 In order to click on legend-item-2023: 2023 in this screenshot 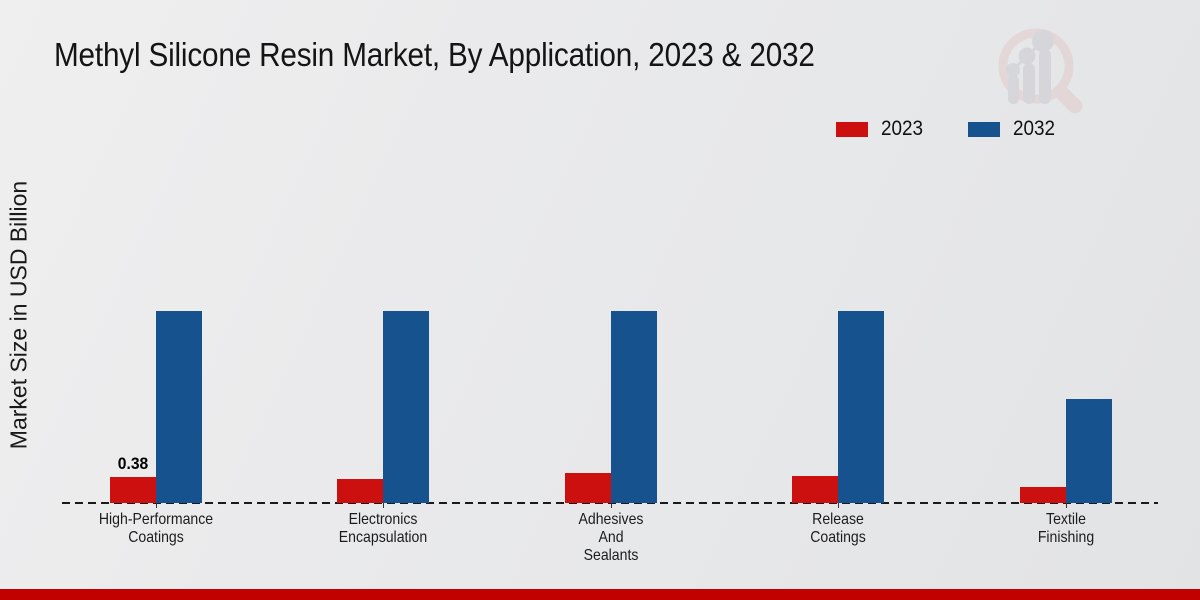, I will do `click(882, 129)`.